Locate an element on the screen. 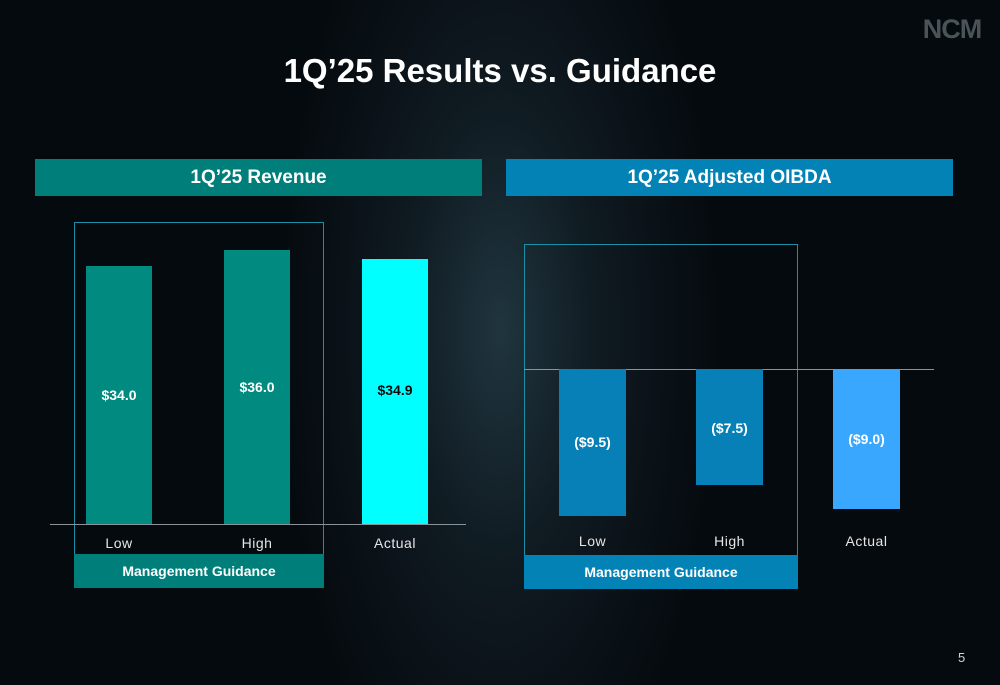 The height and width of the screenshot is (685, 1000). revenue-guidance-label: Management Guidance is located at coordinates (199, 571).